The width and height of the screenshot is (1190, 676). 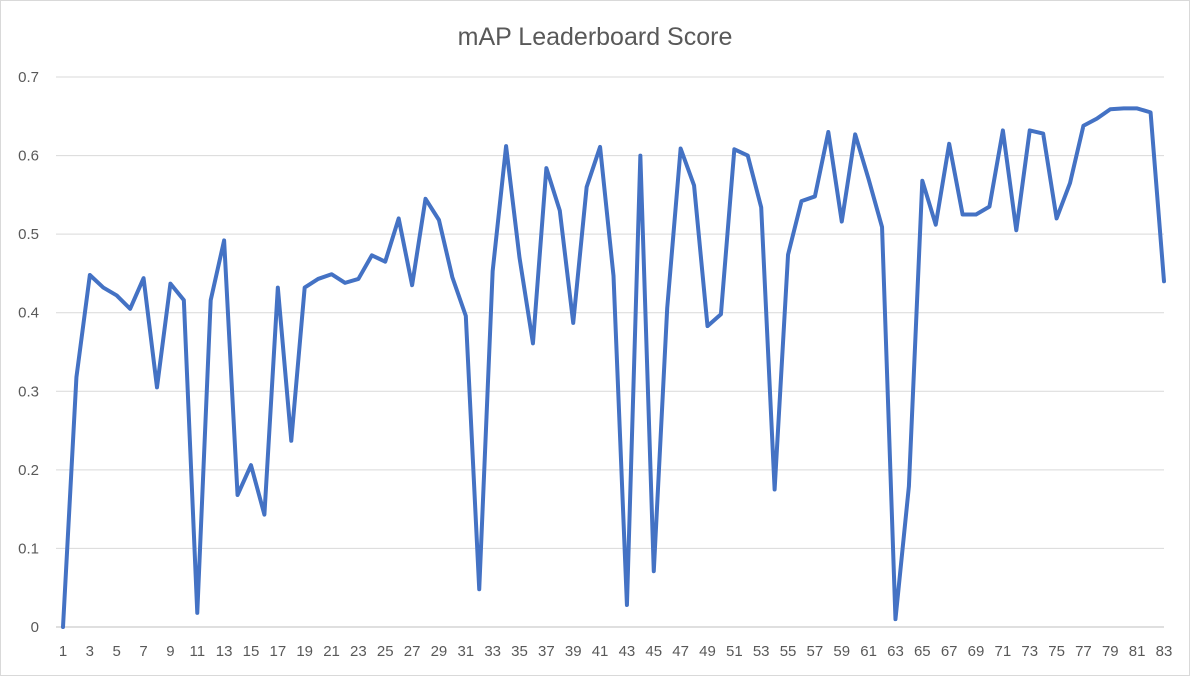 I want to click on x-tick-label: 21, so click(x=331, y=651).